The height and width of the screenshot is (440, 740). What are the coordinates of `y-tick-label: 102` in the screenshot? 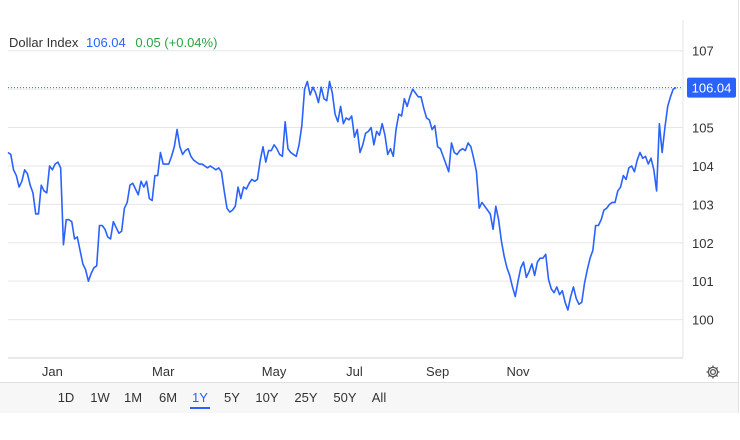 It's located at (703, 243).